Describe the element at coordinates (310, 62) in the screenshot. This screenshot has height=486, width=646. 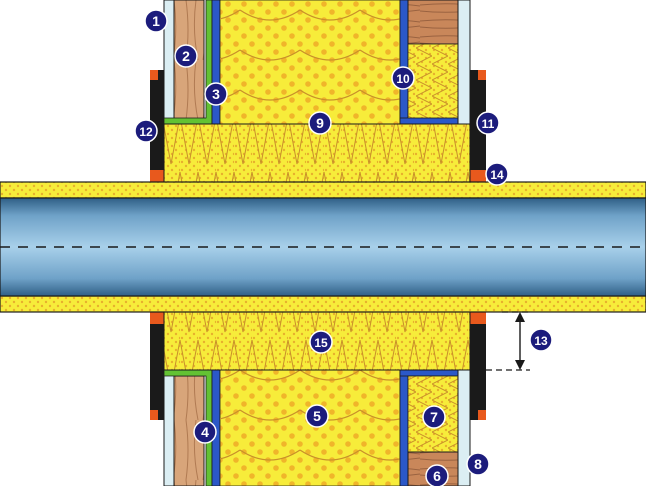
I see `wall-insulation-wave` at that location.